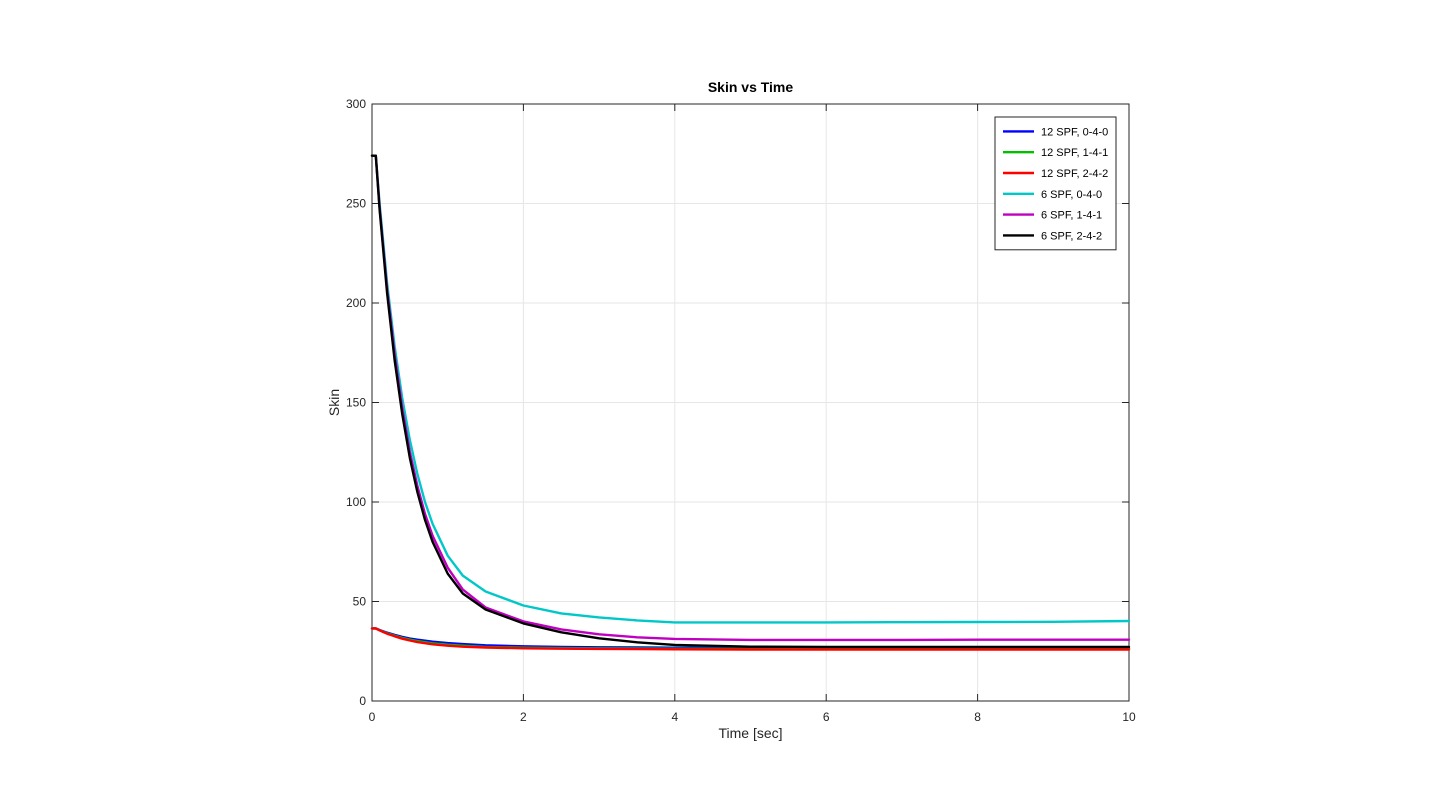 The image size is (1440, 810). What do you see at coordinates (977, 717) in the screenshot?
I see `x-tick-label: 8` at bounding box center [977, 717].